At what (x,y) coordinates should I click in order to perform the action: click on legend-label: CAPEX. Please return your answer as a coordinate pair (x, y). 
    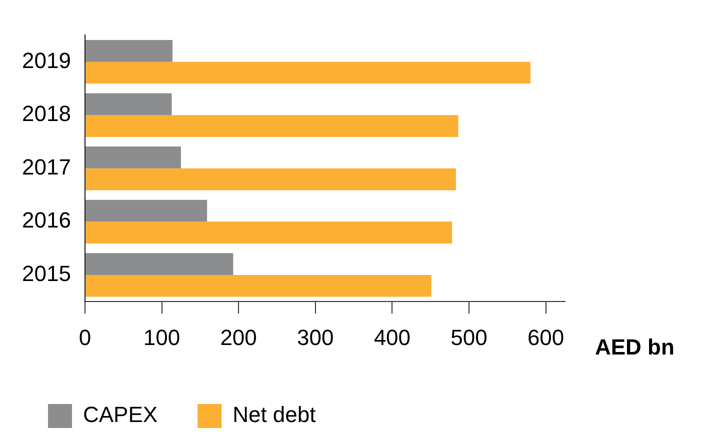
    Looking at the image, I should click on (120, 415).